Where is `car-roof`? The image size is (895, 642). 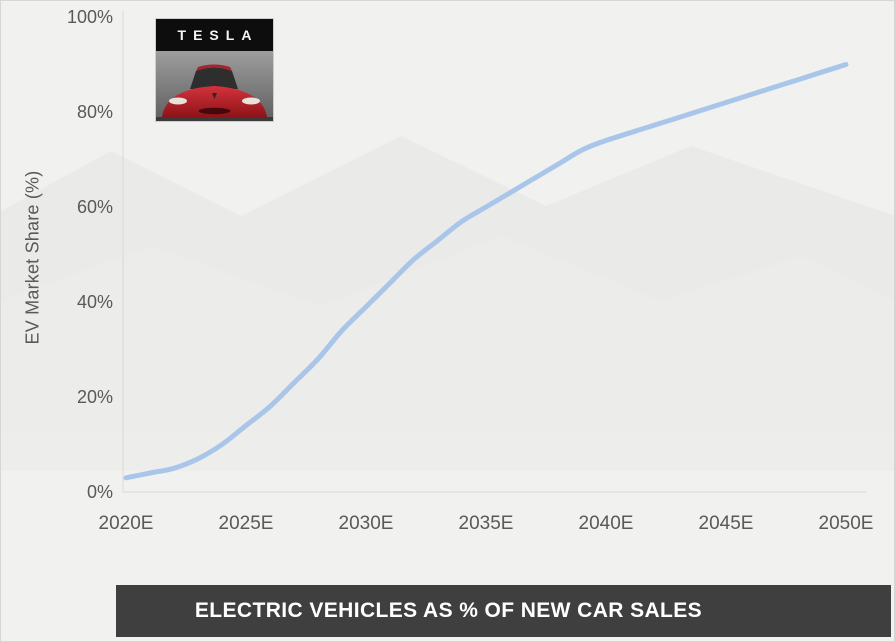
car-roof is located at coordinates (214, 67).